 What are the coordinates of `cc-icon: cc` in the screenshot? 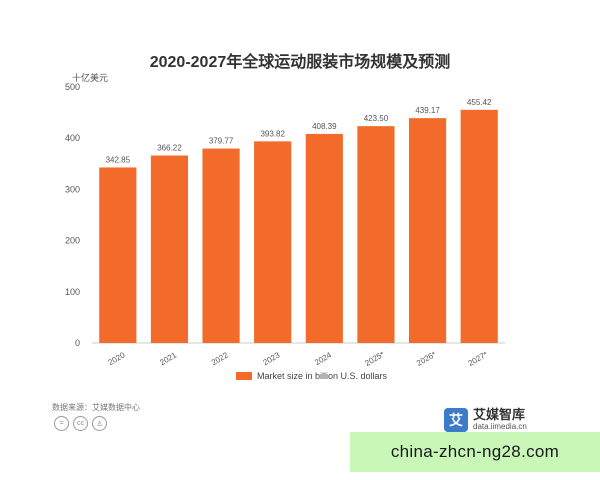 It's located at (80, 423).